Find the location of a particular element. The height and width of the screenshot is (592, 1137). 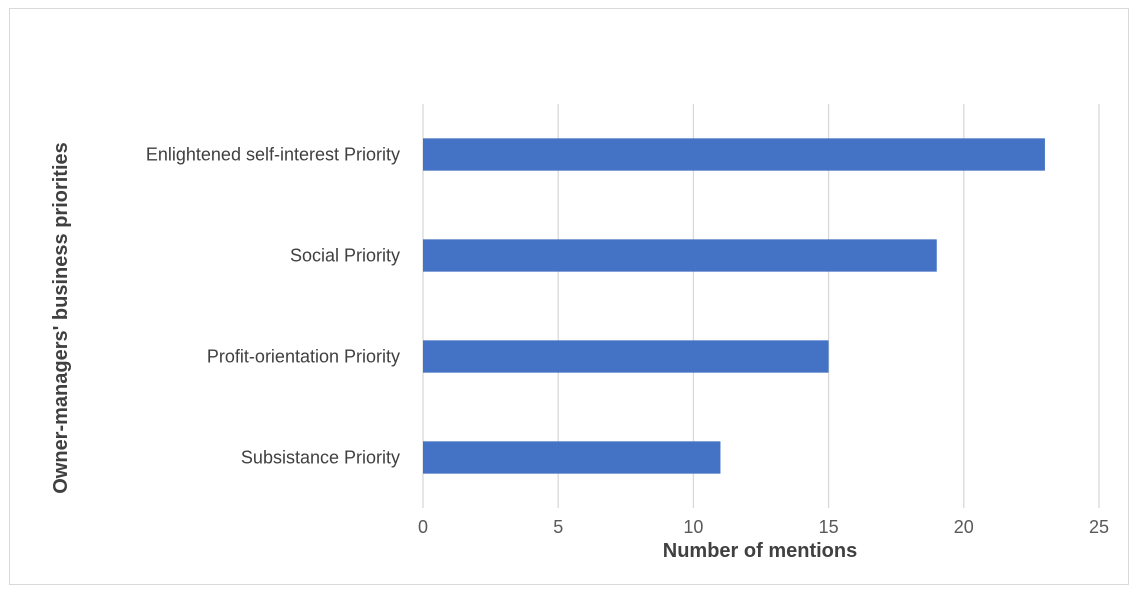

x-tick-label: 10 is located at coordinates (693, 527).